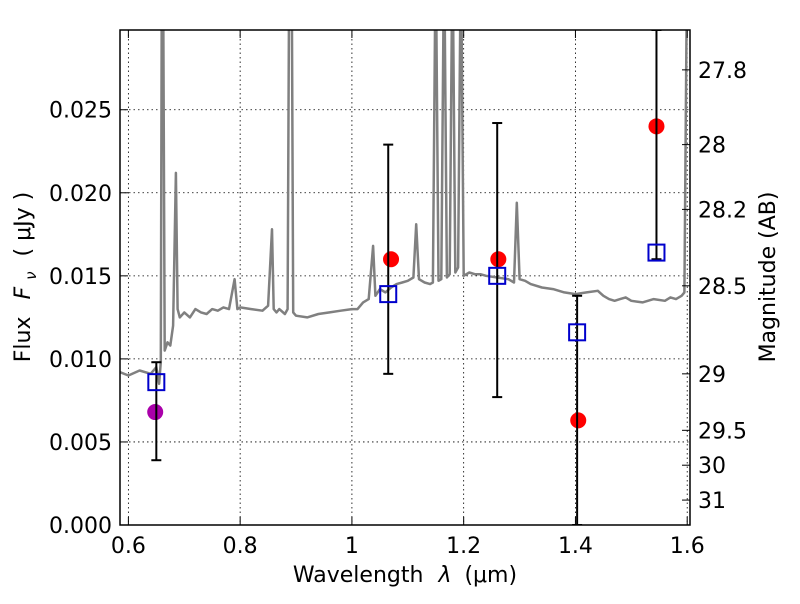 This screenshot has width=800, height=604. Describe the element at coordinates (80, 111) in the screenshot. I see `y-tick-label: 0.025` at that location.